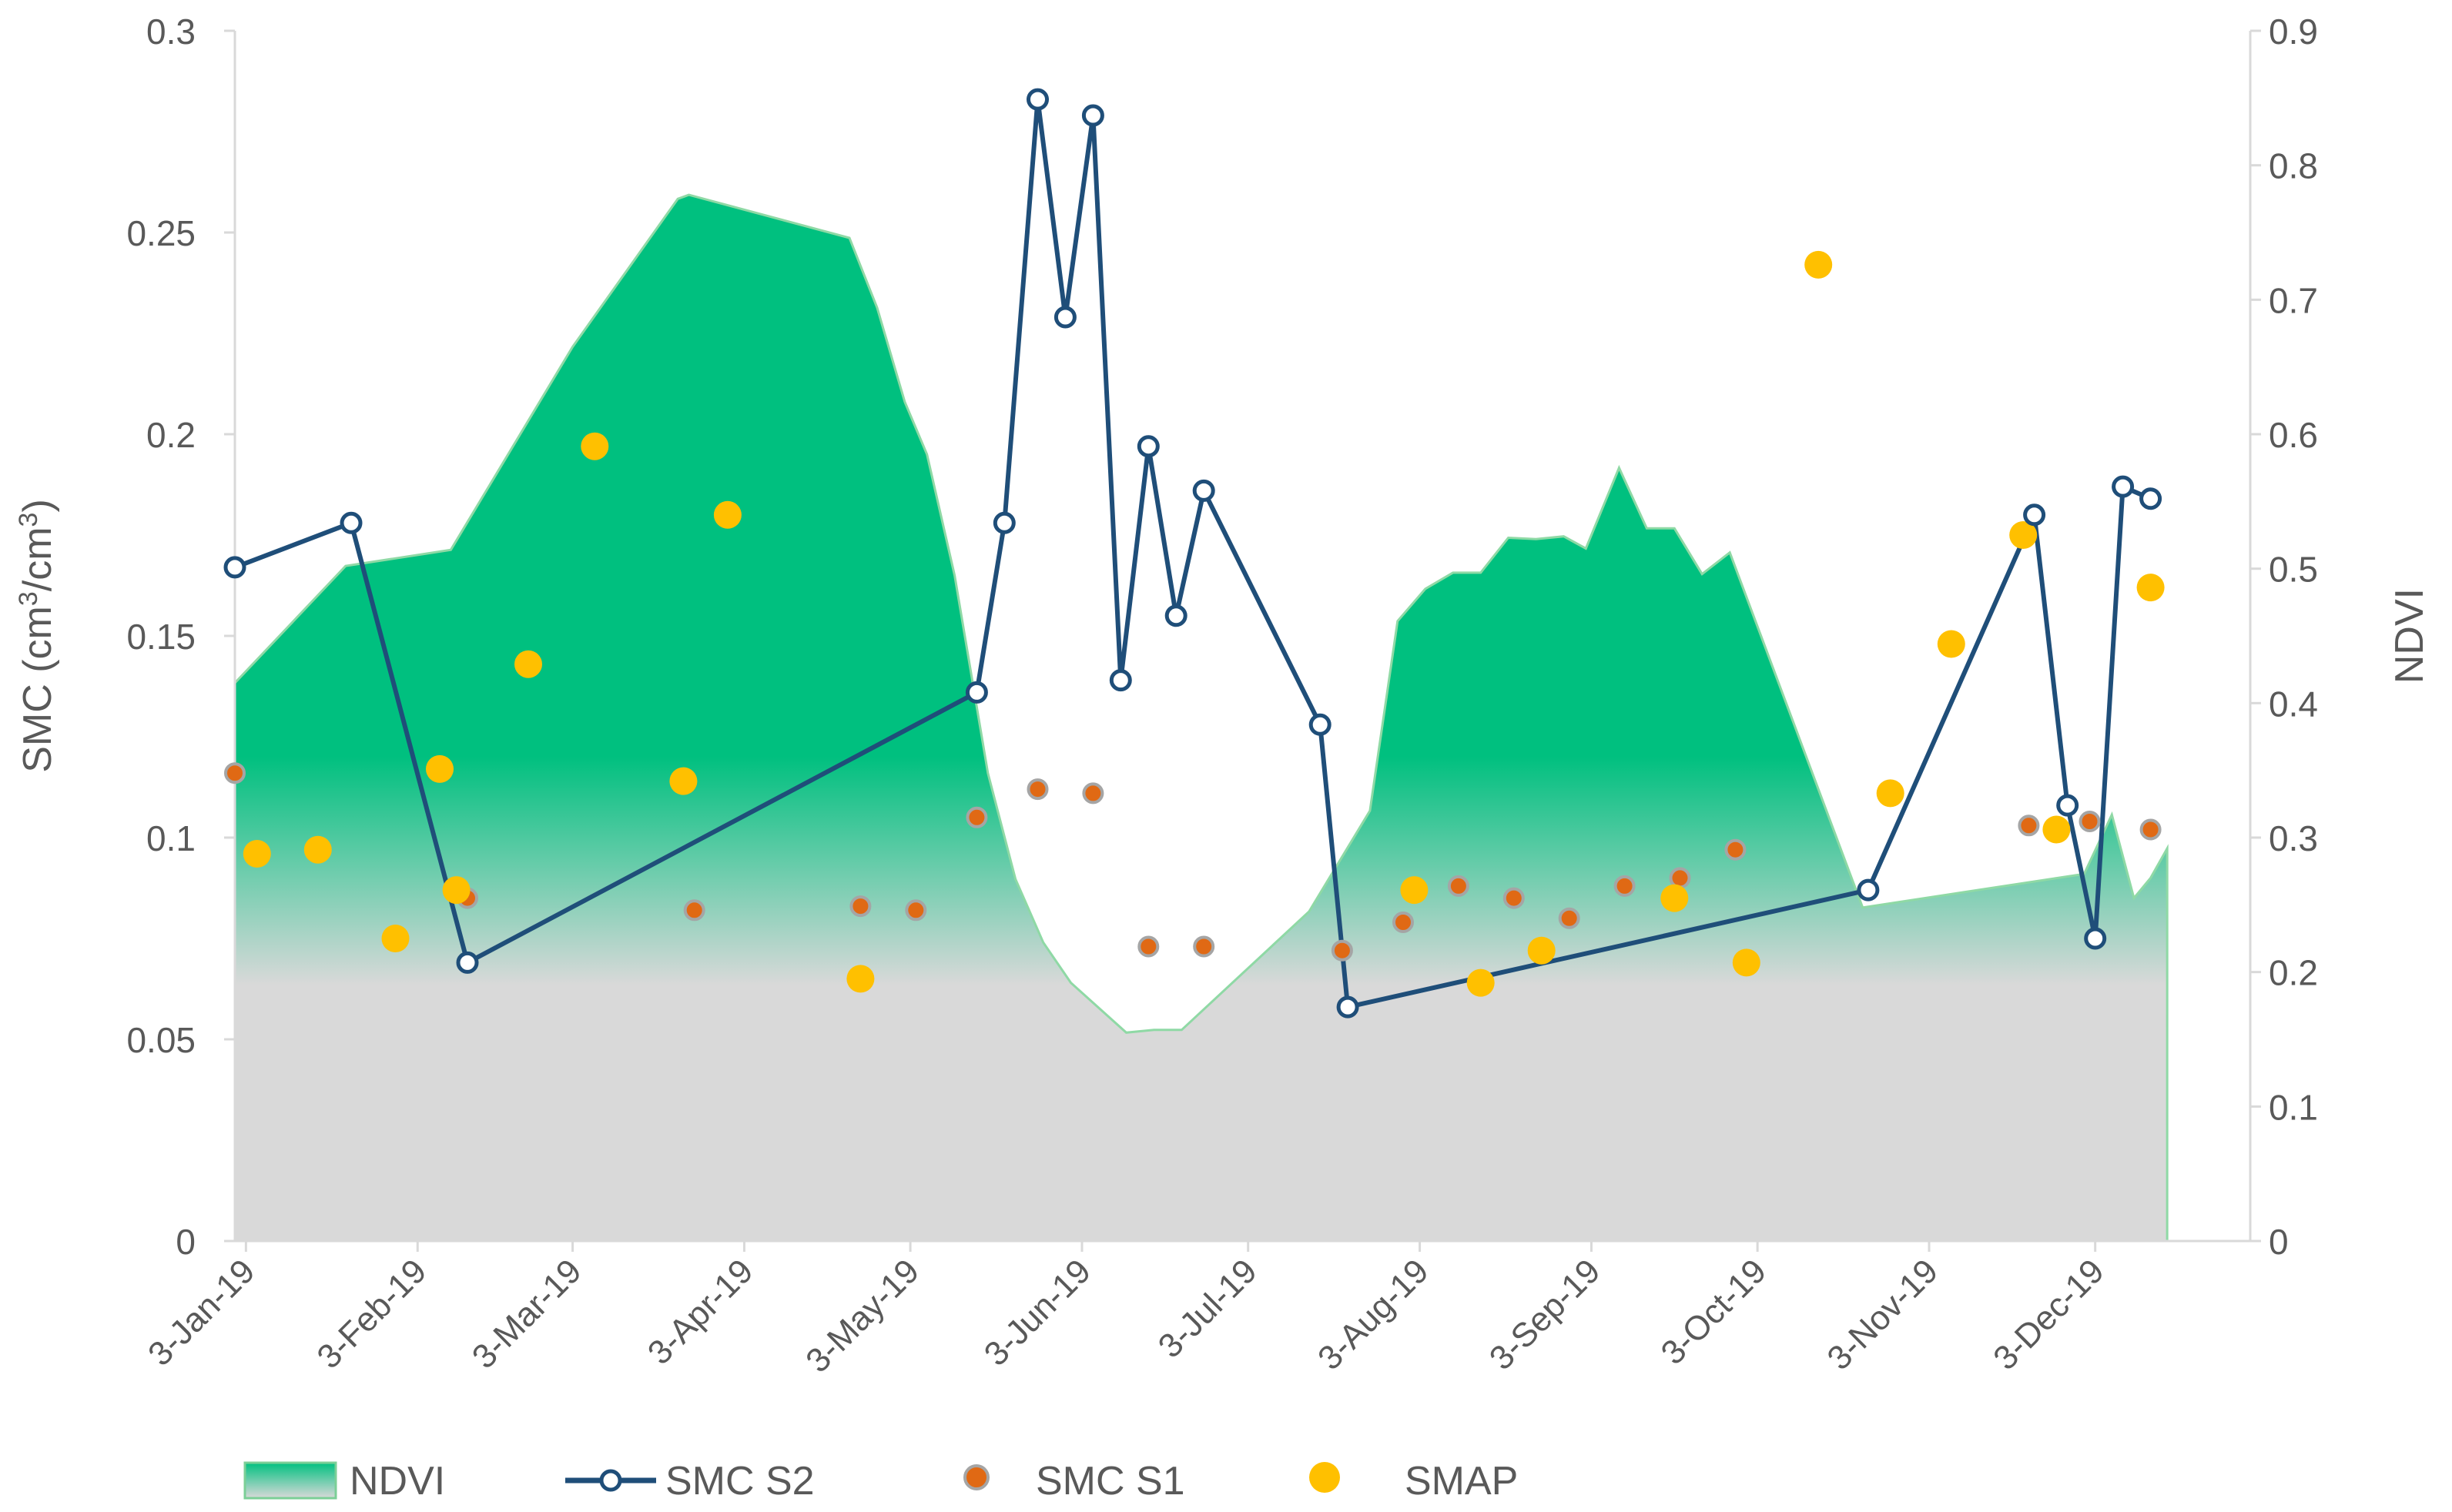 This screenshot has width=2452, height=1512. Describe the element at coordinates (372, 1314) in the screenshot. I see `x-tick-label: 3-Feb-19` at that location.